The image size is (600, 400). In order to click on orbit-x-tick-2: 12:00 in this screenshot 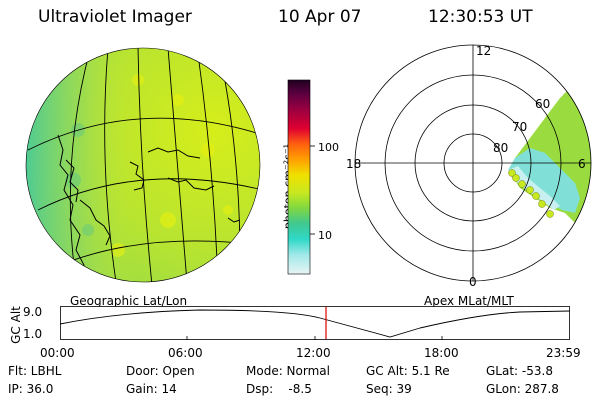, I will do `click(313, 353)`.